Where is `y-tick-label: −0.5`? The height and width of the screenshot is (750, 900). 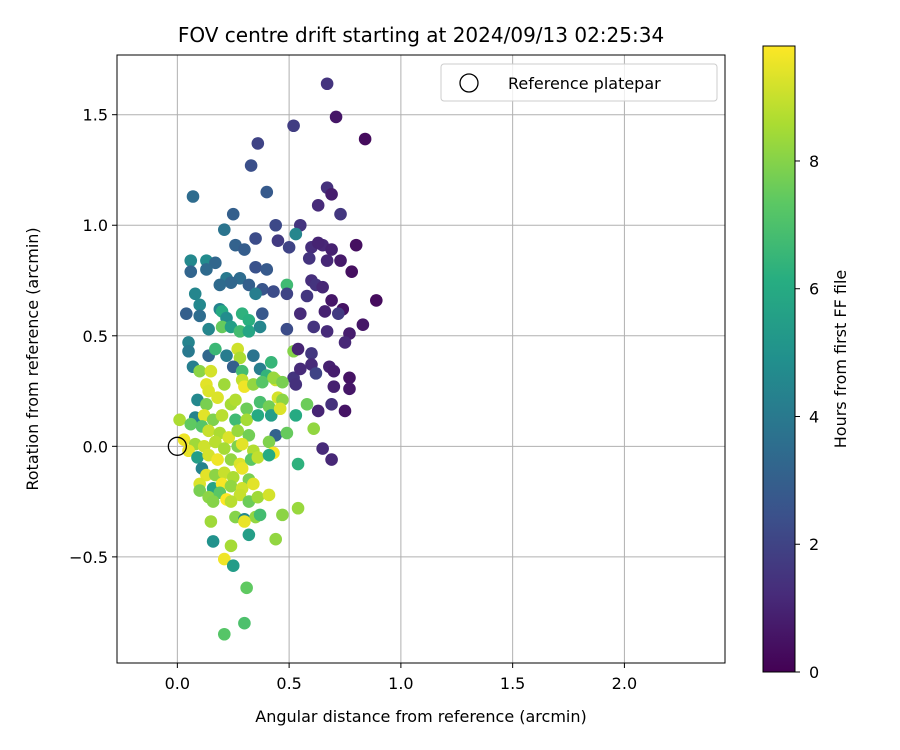 y-tick-label: −0.5 is located at coordinates (88, 557).